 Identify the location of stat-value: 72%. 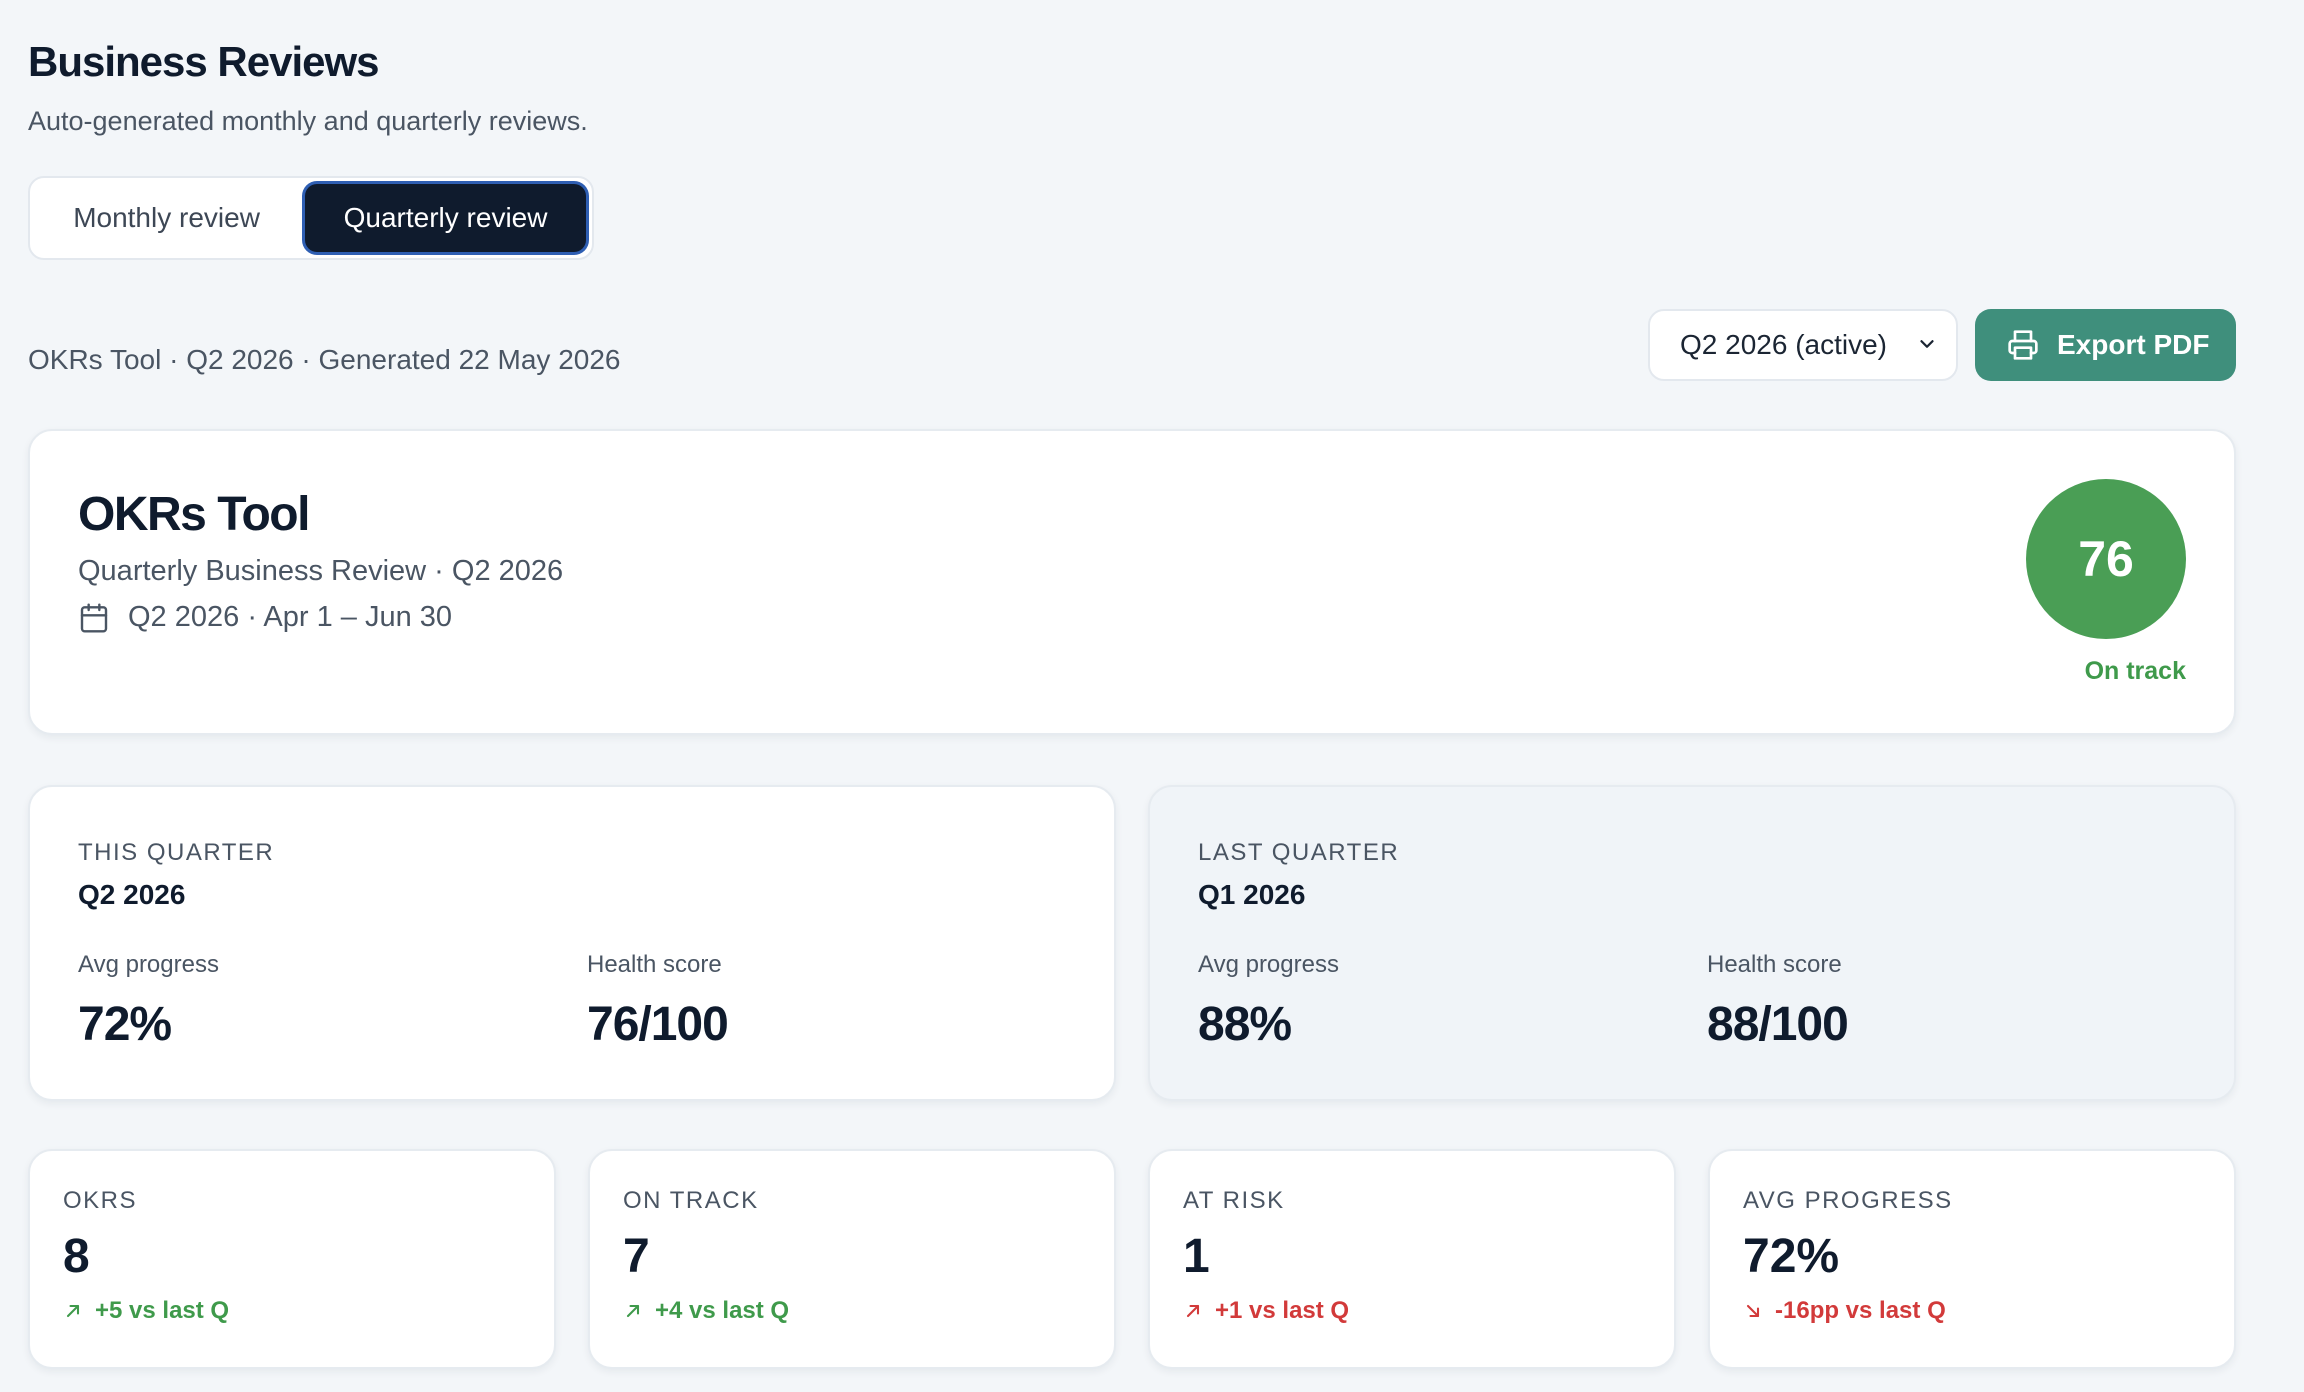
(1791, 1256).